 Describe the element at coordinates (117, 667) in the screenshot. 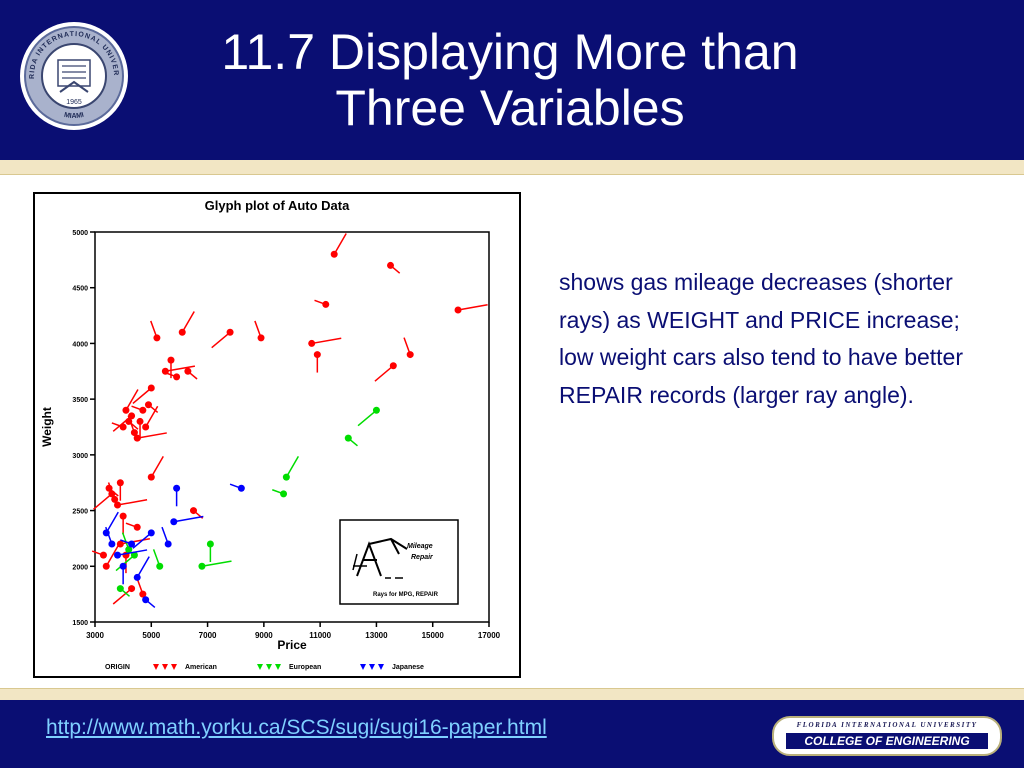

I see `legend-title: ORIGIN` at that location.